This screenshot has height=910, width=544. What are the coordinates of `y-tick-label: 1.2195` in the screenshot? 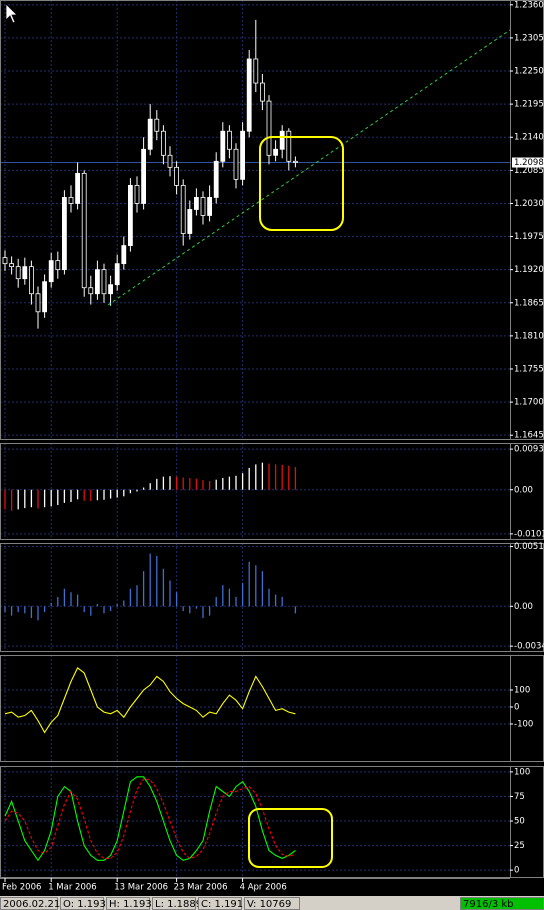 It's located at (529, 105).